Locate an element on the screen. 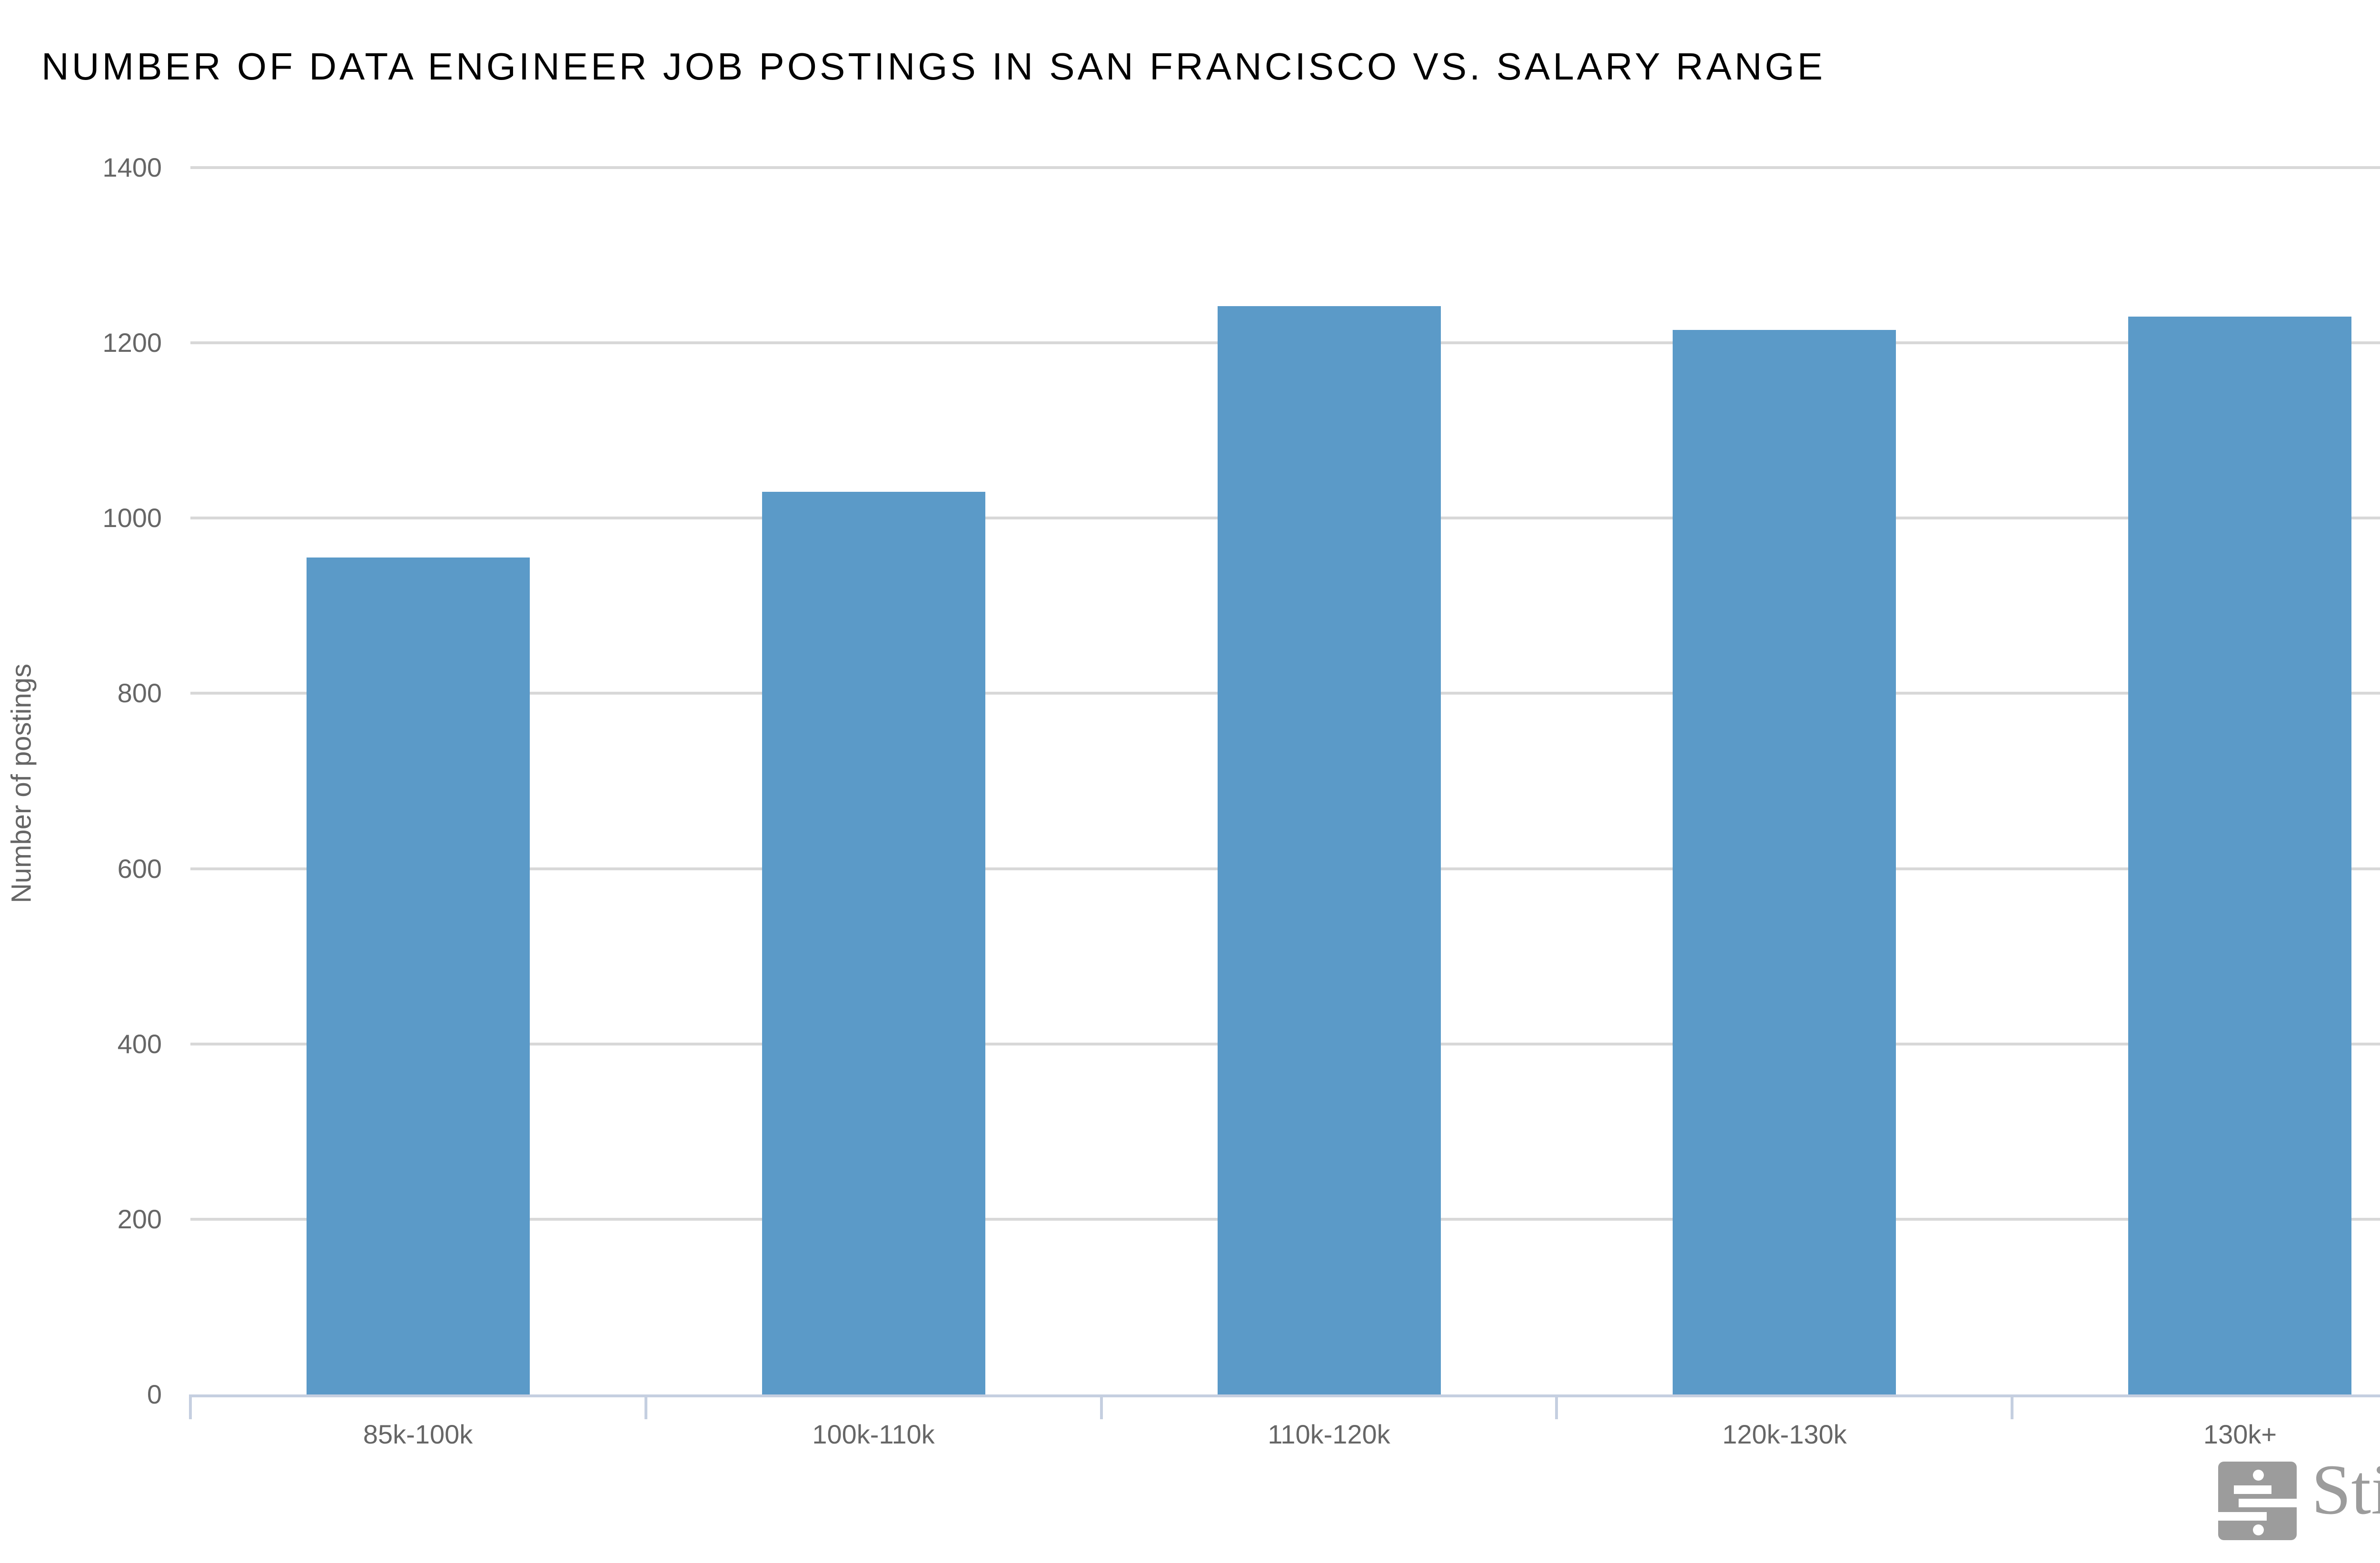 This screenshot has height=1563, width=2380. y-tick-label-200: 200 is located at coordinates (139, 1219).